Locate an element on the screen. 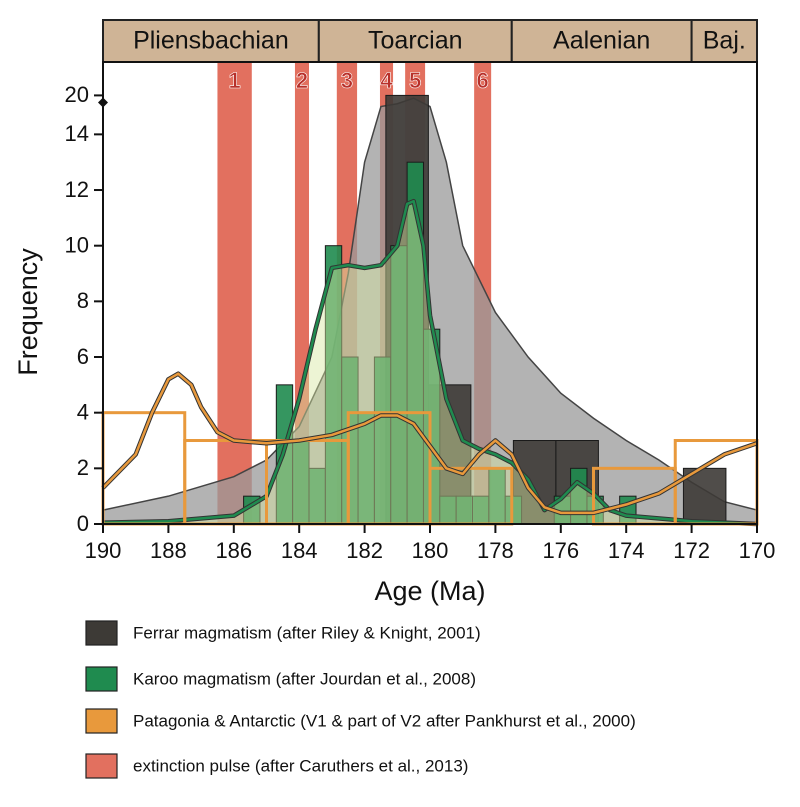 The width and height of the screenshot is (800, 807). stage-label: Baj. is located at coordinates (724, 41).